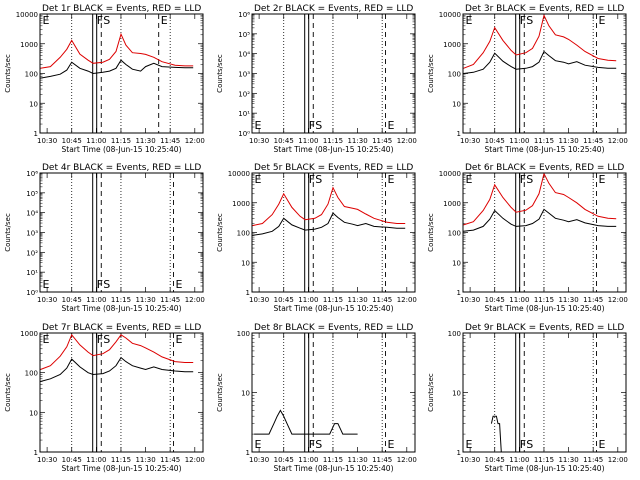 This screenshot has height=480, width=640. Describe the element at coordinates (121, 9) in the screenshot. I see `panel-title: Det 1r BLACK = Events, RED = LLD` at that location.